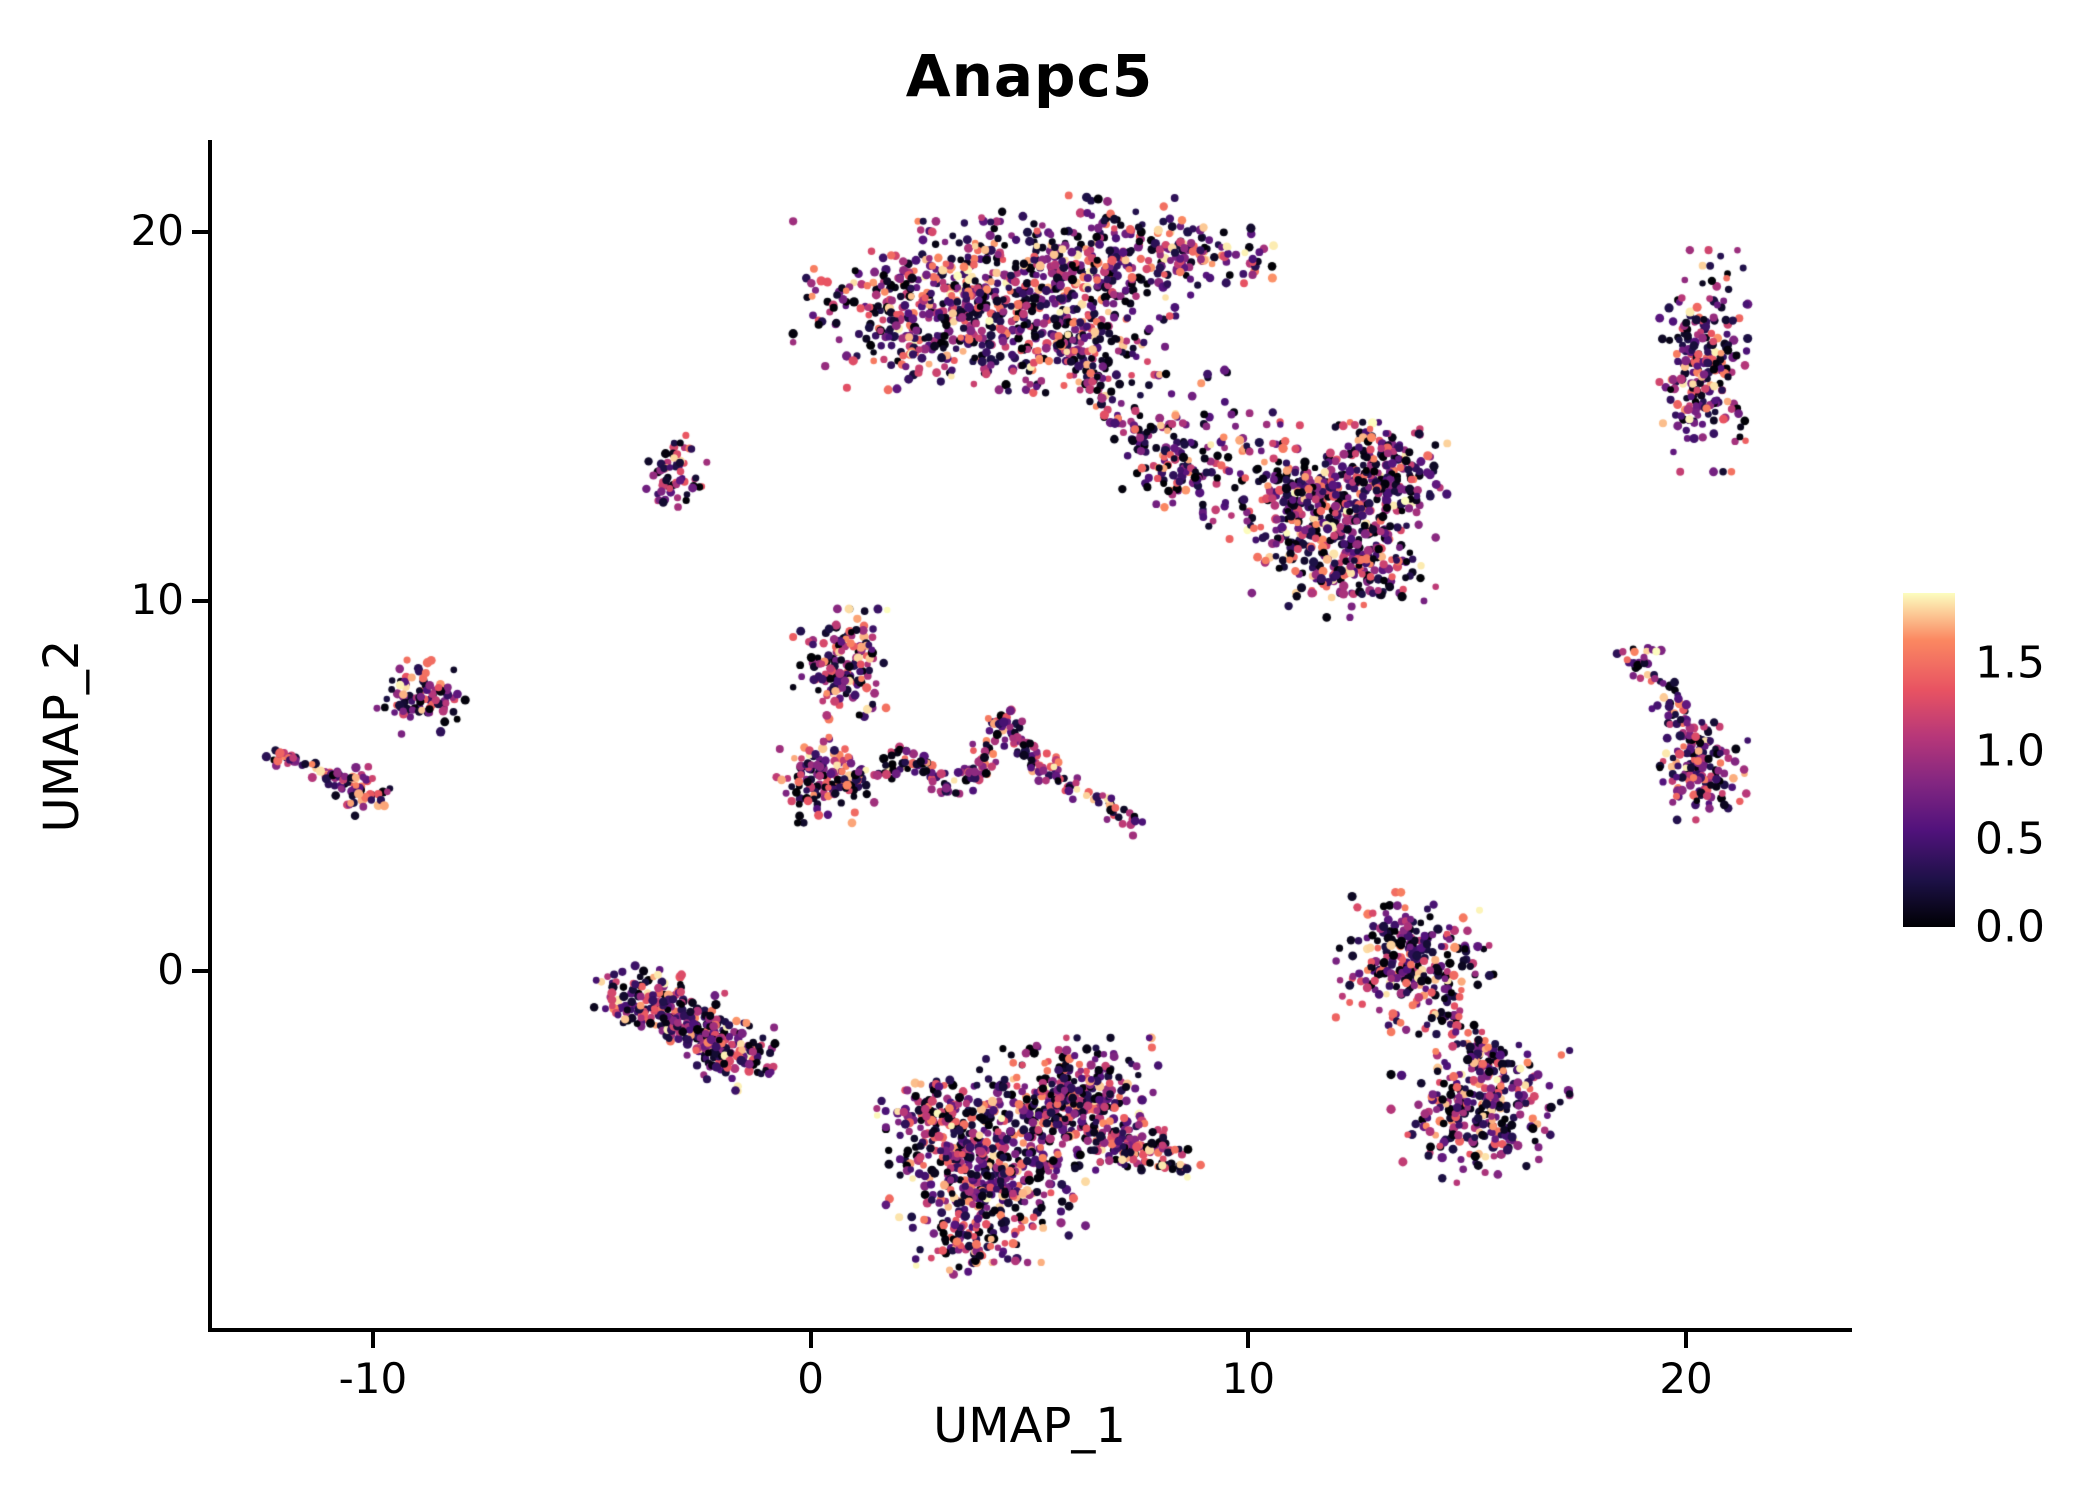 This screenshot has width=2100, height=1500. Describe the element at coordinates (1929, 760) in the screenshot. I see `colorbar-gradient` at that location.